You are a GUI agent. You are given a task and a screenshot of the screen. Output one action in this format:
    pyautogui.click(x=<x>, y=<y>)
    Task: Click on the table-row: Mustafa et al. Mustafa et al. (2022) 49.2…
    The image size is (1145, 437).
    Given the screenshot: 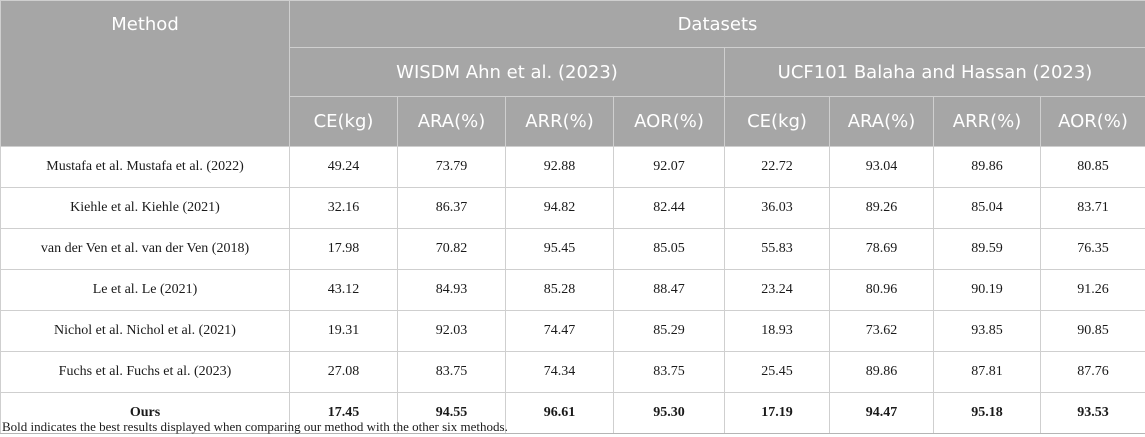 What is the action you would take?
    pyautogui.click(x=572, y=167)
    